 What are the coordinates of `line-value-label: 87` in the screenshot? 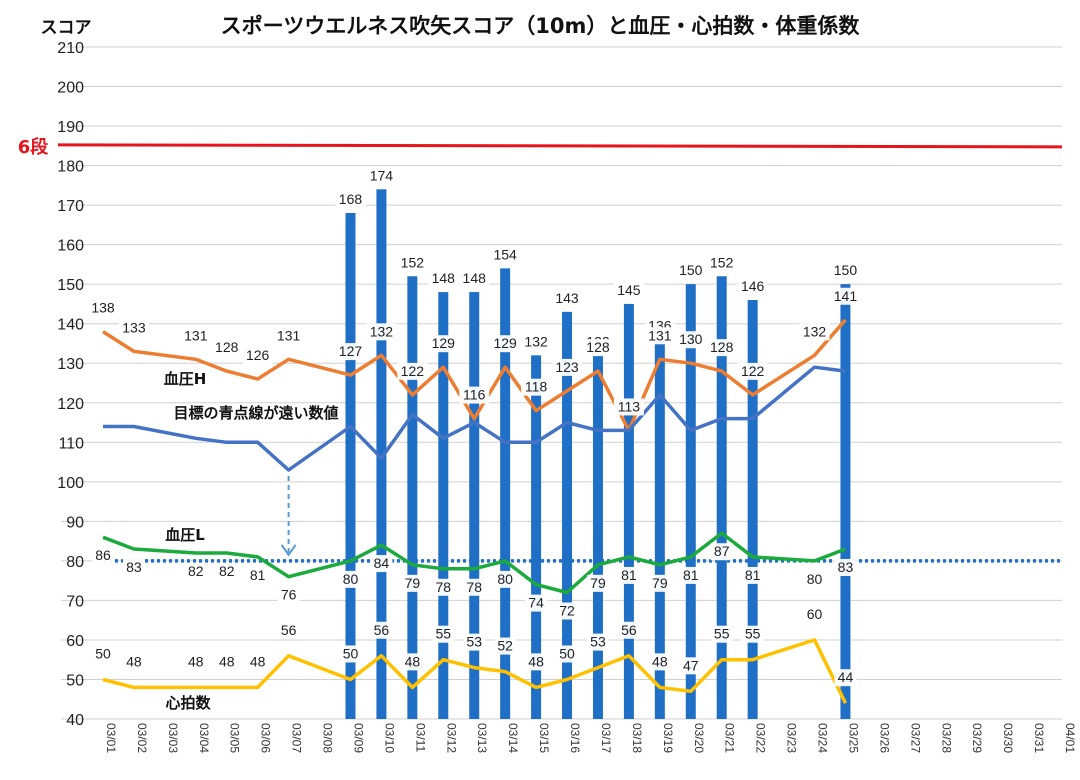 It's located at (722, 551).